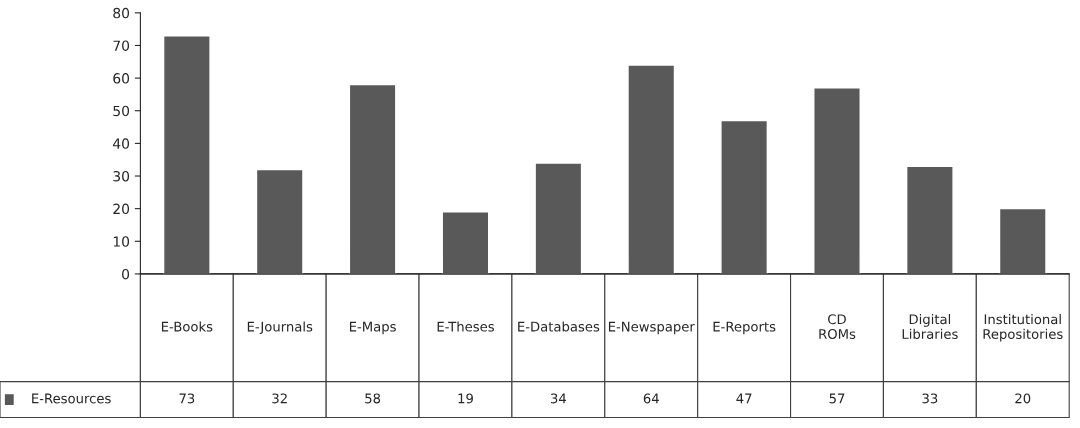 The image size is (1080, 428). What do you see at coordinates (121, 13) in the screenshot?
I see `y-tick-label: 80` at bounding box center [121, 13].